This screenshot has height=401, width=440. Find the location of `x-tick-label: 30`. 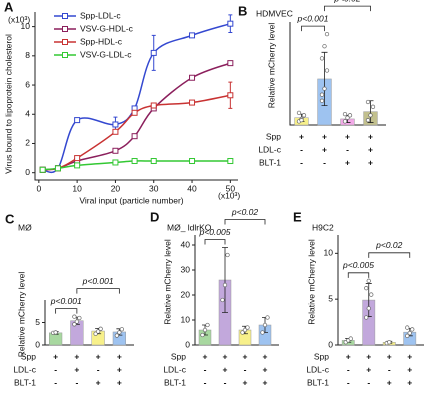

x-tick-label: 30 is located at coordinates (154, 188).